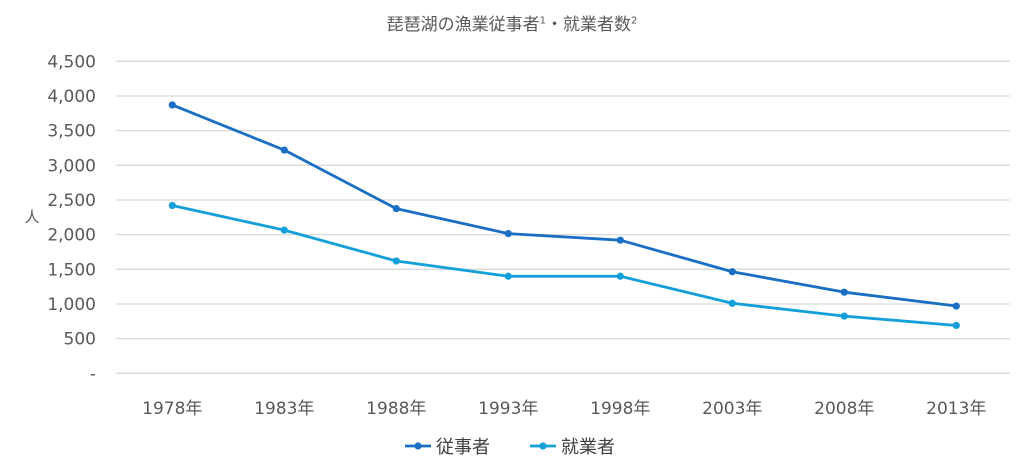  Describe the element at coordinates (284, 409) in the screenshot. I see `x-tick-label: 1983年` at that location.